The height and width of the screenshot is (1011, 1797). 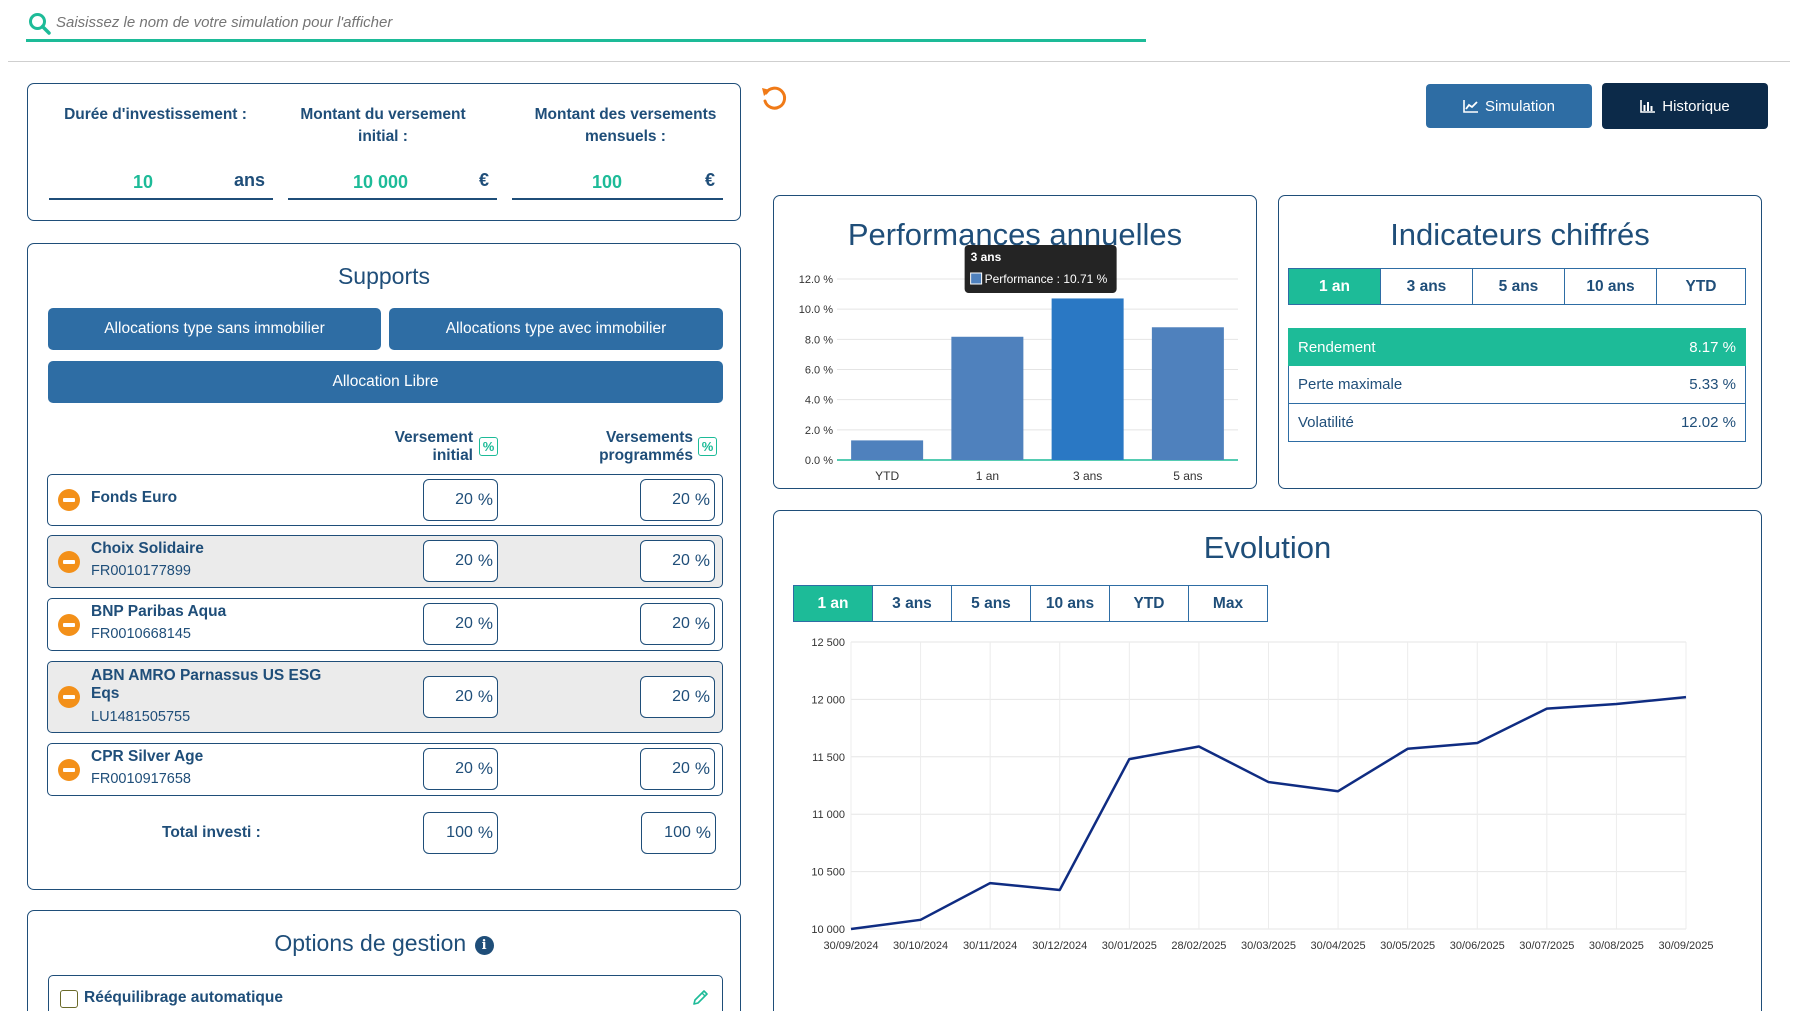 What do you see at coordinates (709, 180) in the screenshot?
I see `mensuel-unit: €` at bounding box center [709, 180].